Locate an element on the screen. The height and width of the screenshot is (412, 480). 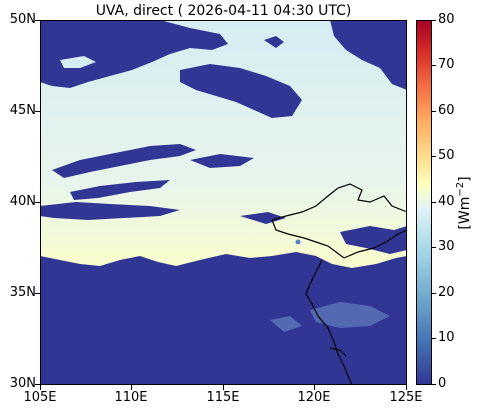
lat-label: 40N is located at coordinates (22, 201).